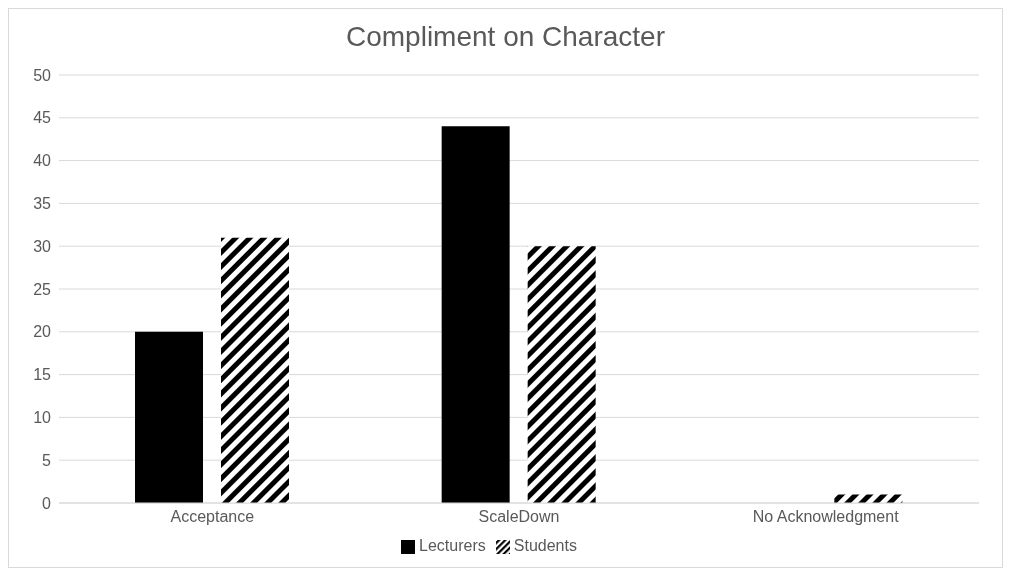  I want to click on chart-title: Compliment on Character, so click(505, 37).